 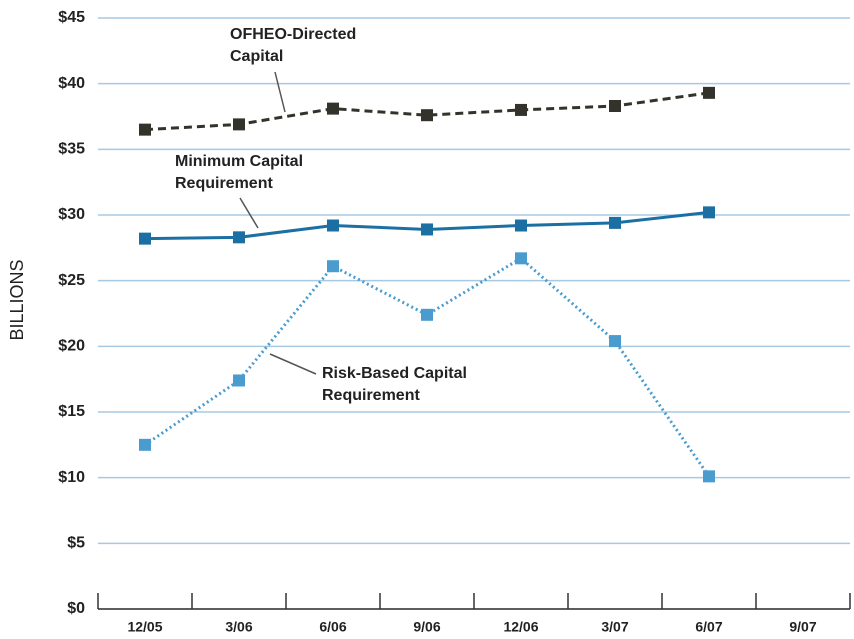 I want to click on x-tick-label: 6/06, so click(x=332, y=627).